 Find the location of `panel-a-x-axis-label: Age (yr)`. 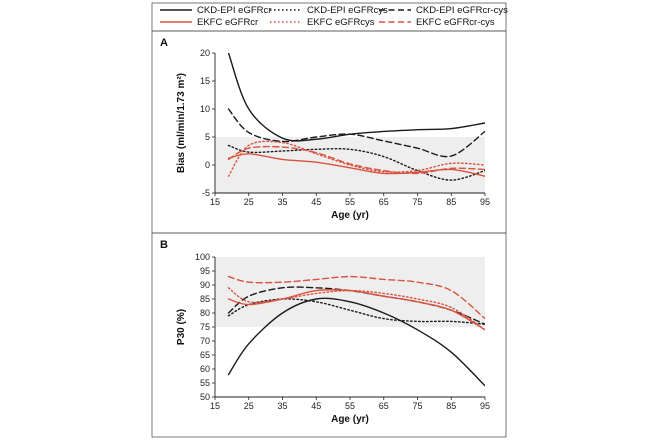

panel-a-x-axis-label: Age (yr) is located at coordinates (350, 215).